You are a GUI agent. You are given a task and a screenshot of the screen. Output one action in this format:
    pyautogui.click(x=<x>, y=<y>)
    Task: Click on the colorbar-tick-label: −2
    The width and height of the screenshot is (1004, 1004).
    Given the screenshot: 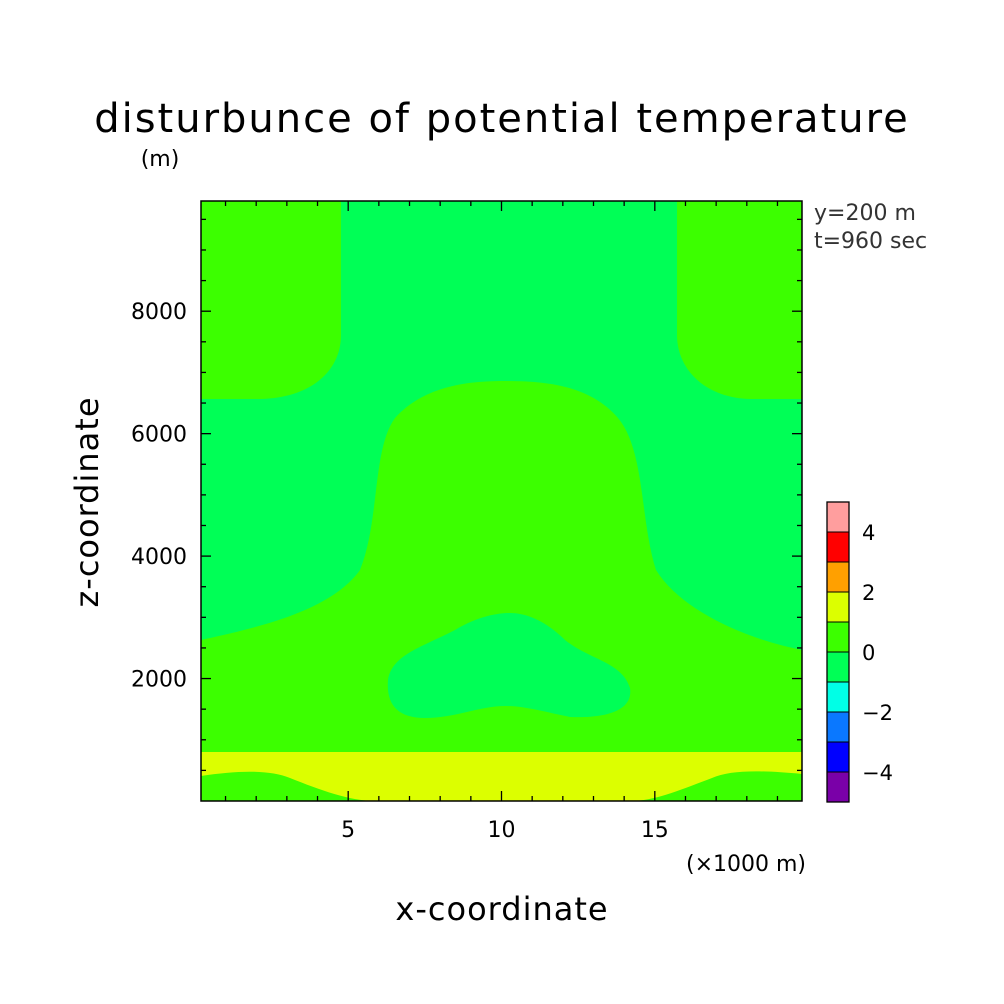 What is the action you would take?
    pyautogui.click(x=877, y=713)
    